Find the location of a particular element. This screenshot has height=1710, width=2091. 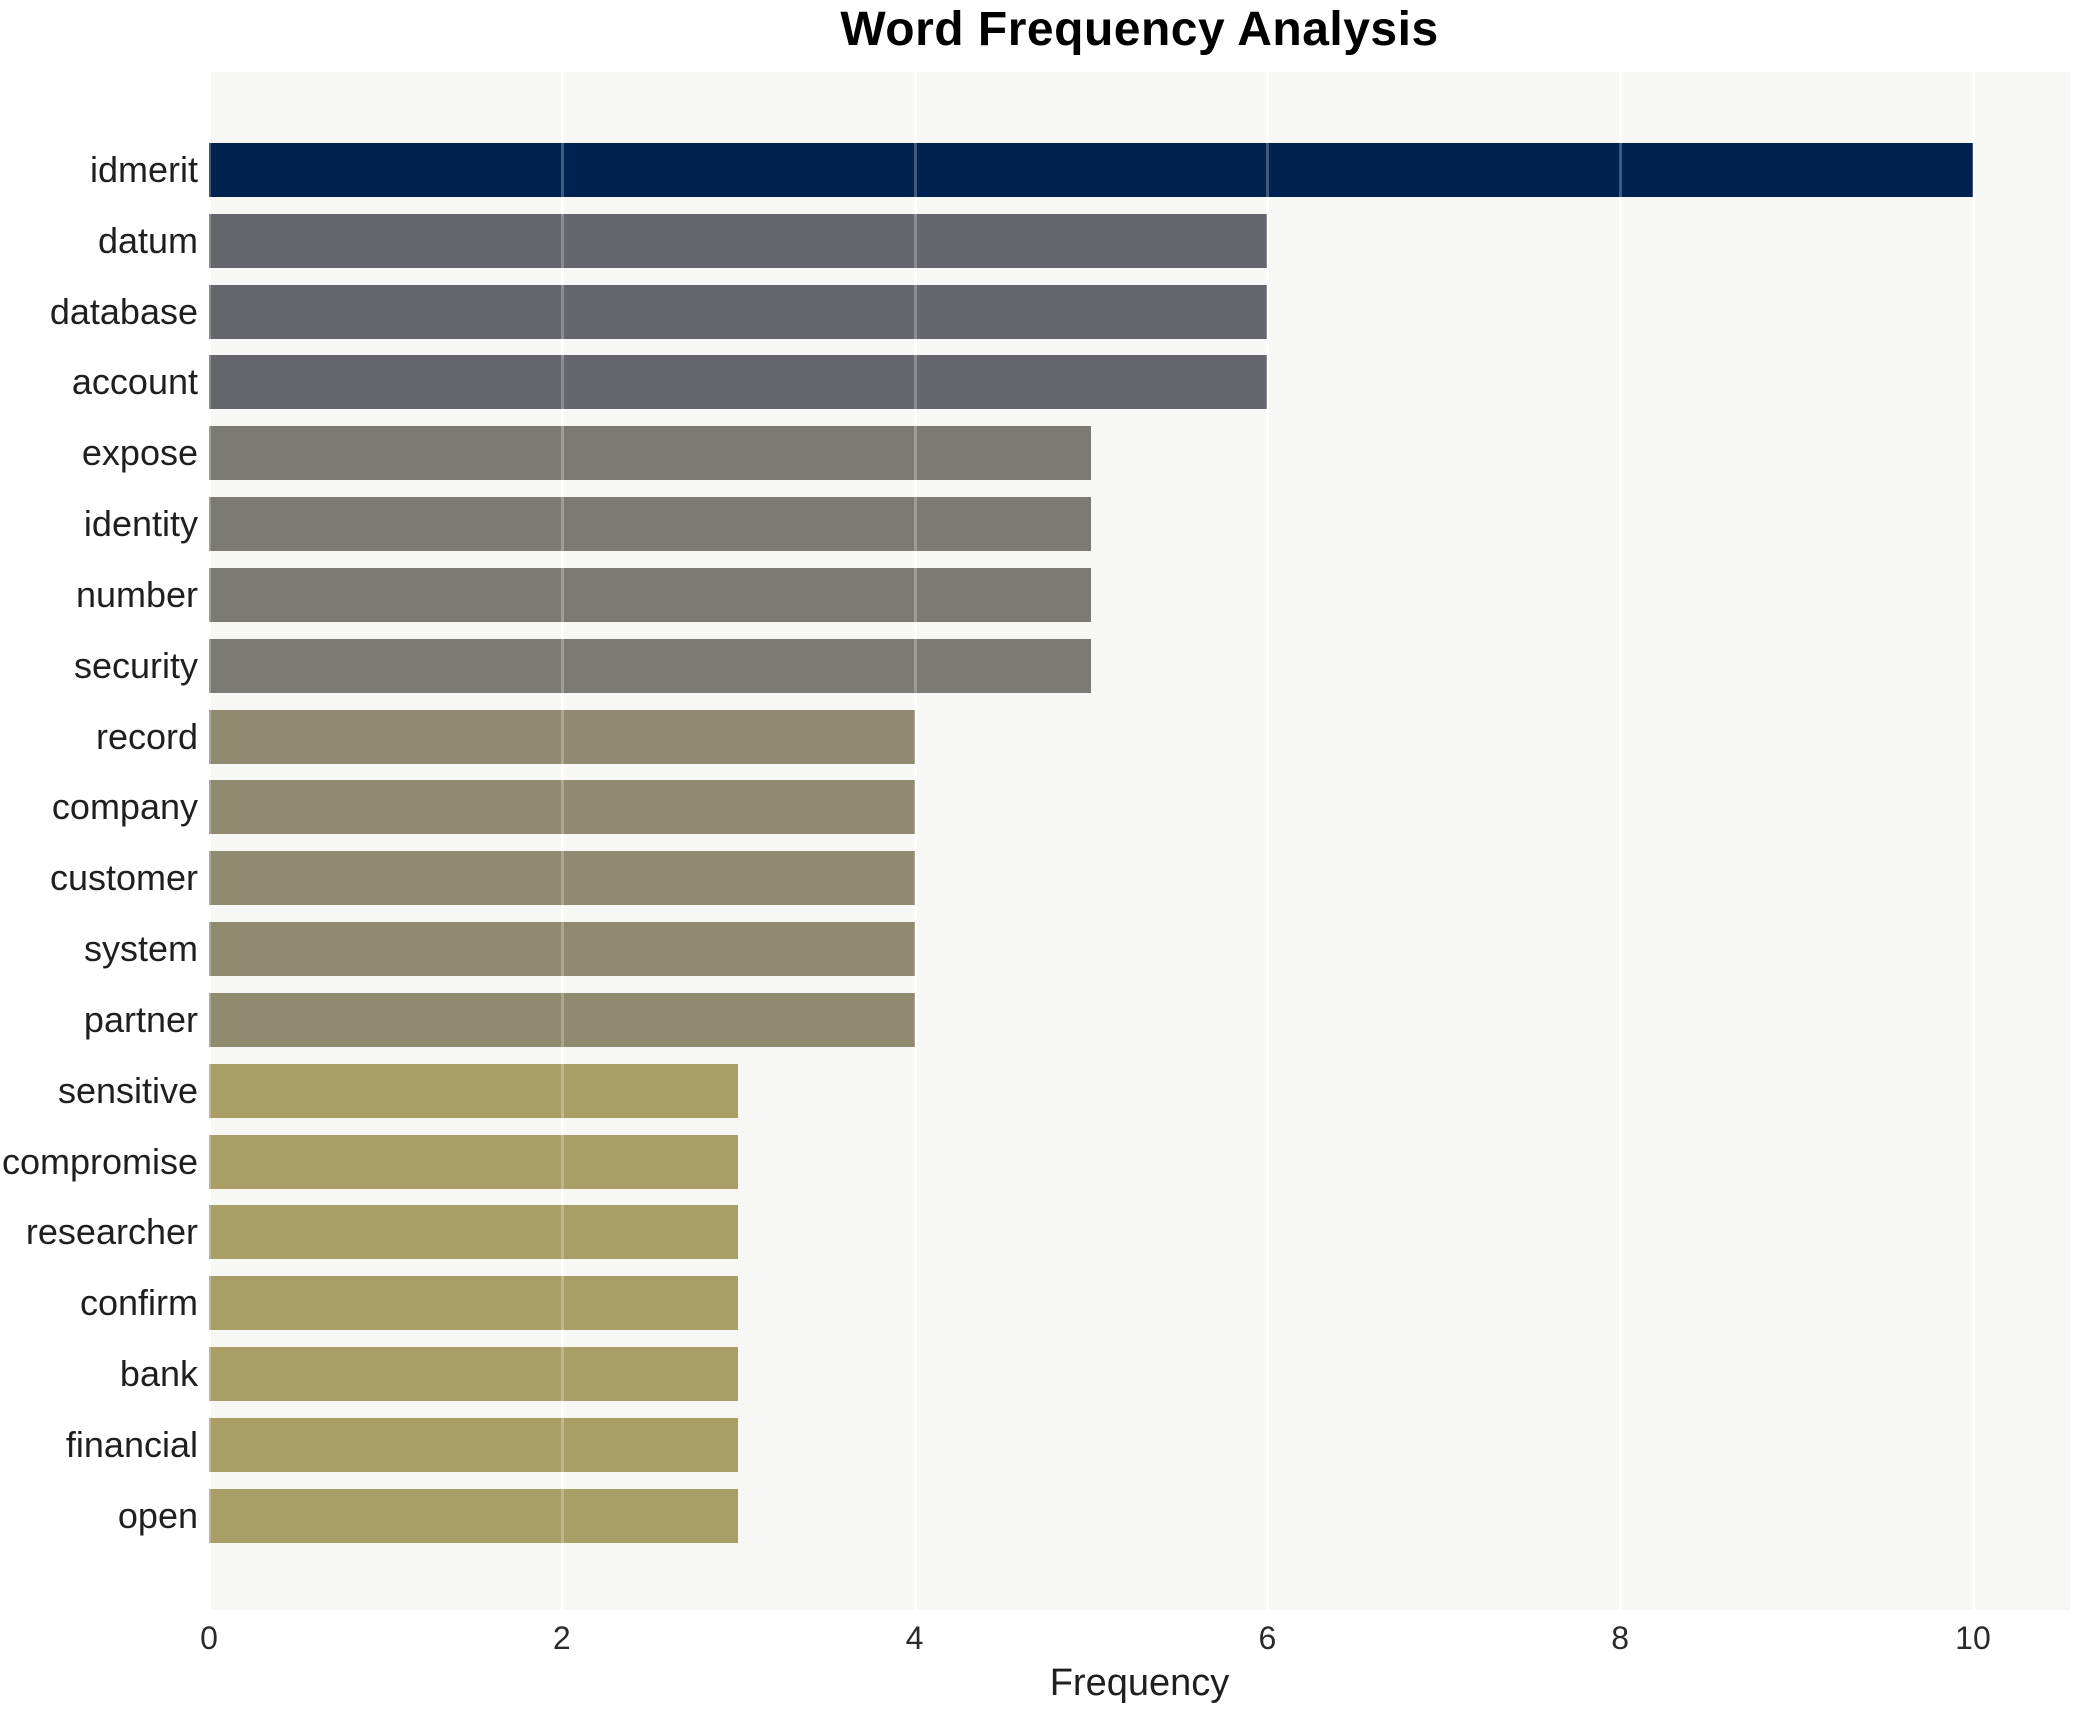

y-label-open: open is located at coordinates (157, 1515).